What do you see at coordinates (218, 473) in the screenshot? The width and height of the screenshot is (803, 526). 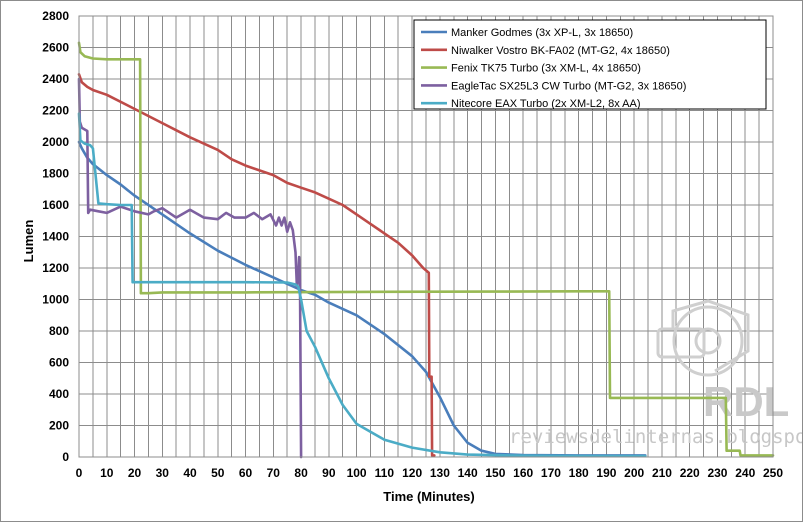 I see `x-tick-label: 50` at bounding box center [218, 473].